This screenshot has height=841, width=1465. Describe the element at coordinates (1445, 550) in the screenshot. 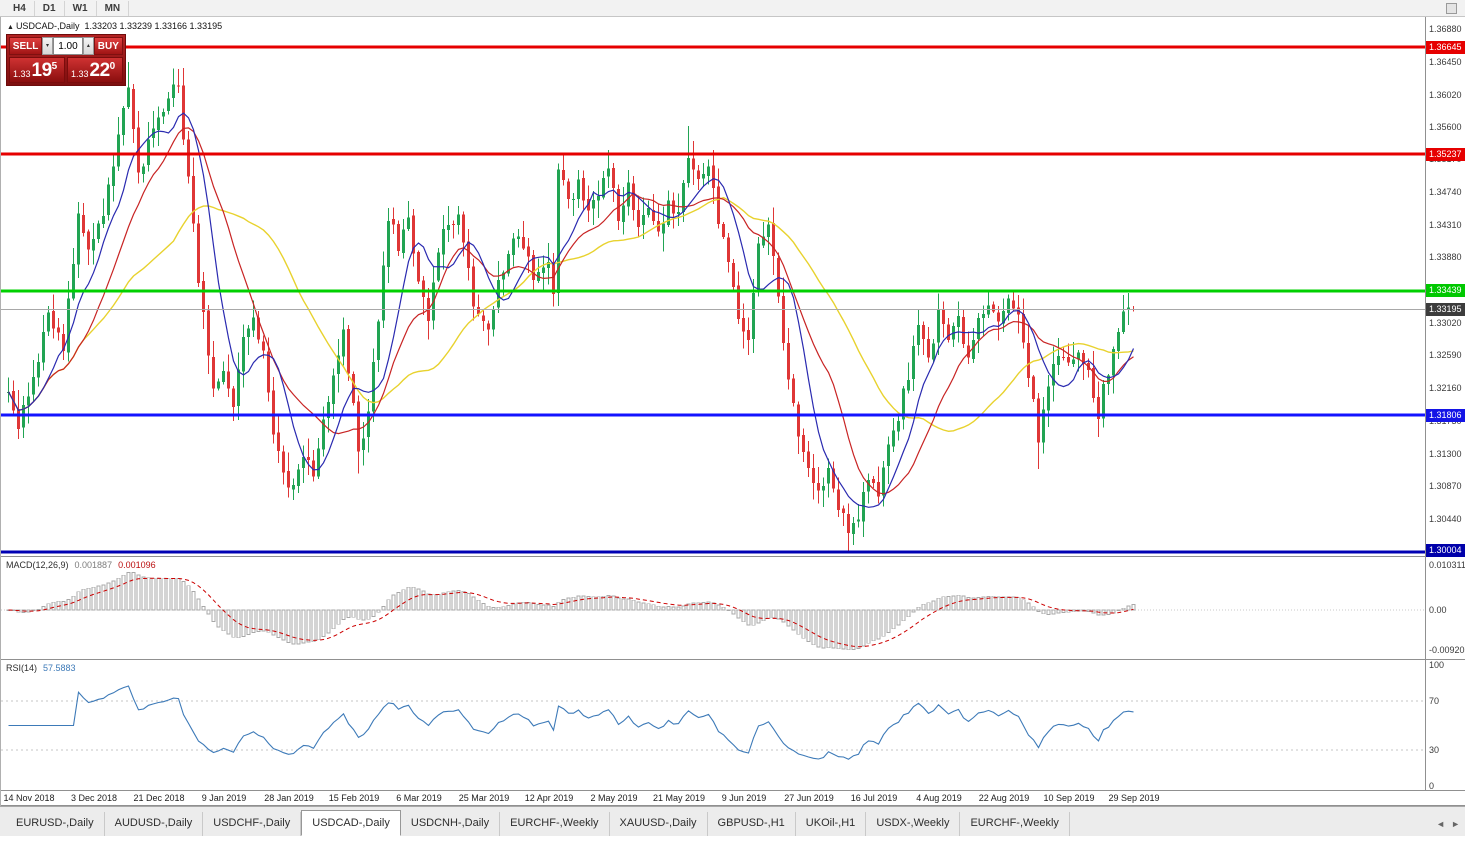

I see `price-badge-5: 1.30004` at that location.